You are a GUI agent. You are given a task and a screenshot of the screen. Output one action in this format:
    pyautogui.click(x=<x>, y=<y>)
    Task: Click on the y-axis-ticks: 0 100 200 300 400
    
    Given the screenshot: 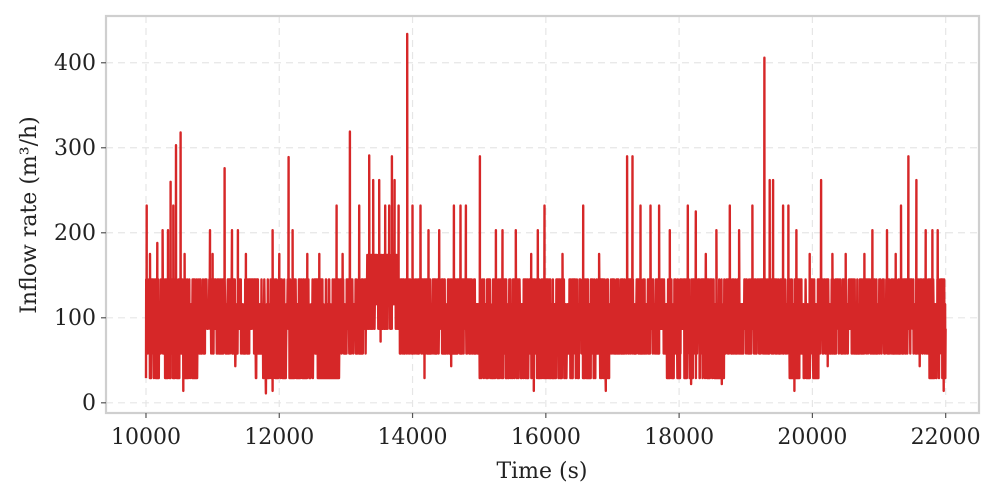 What is the action you would take?
    pyautogui.click(x=80, y=233)
    